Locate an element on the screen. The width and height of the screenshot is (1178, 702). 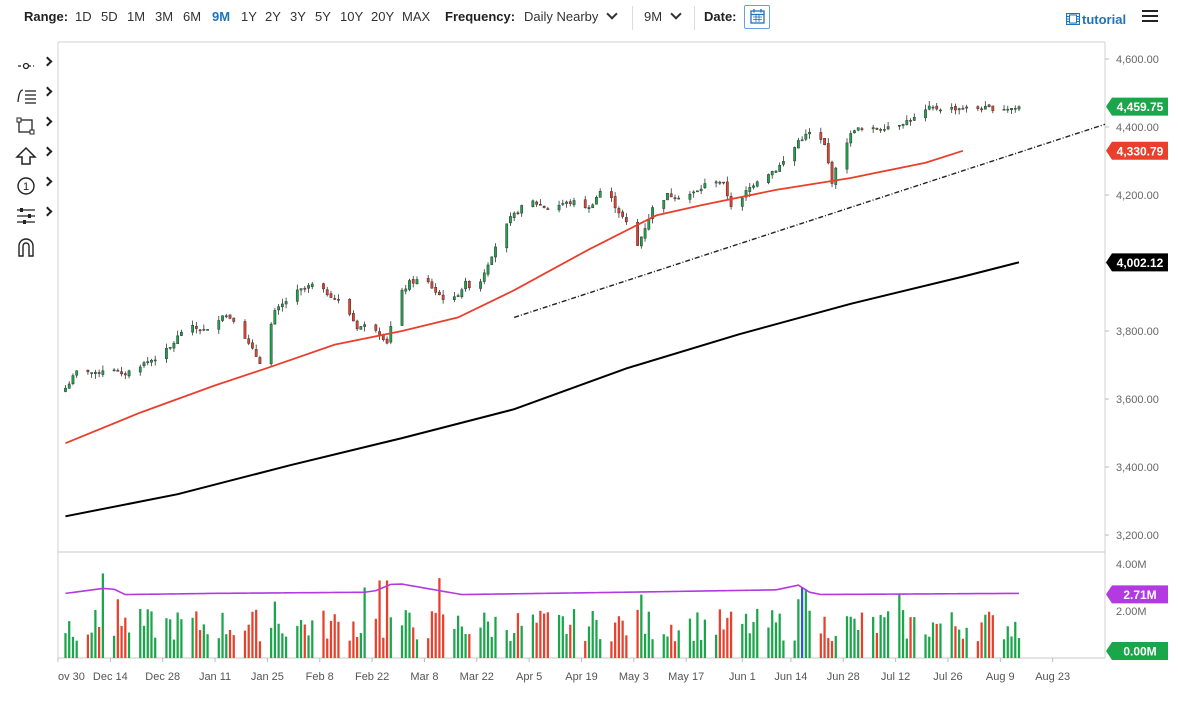
range-9m: 9M is located at coordinates (221, 16).